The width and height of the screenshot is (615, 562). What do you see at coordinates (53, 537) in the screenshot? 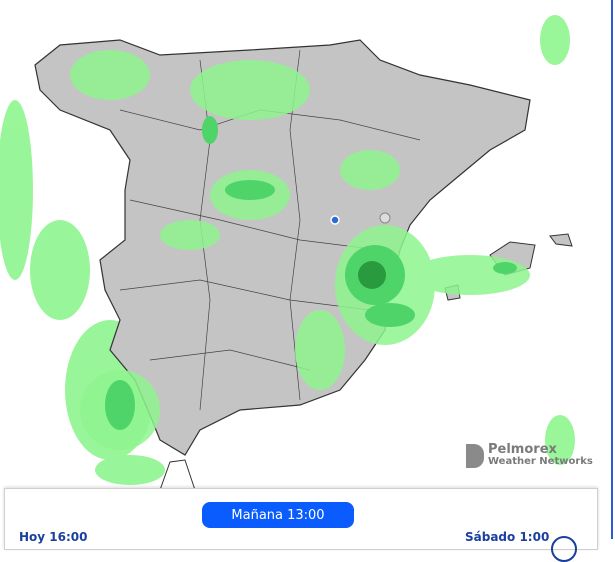
I see `timeline-start-label: Hoy 16:00` at bounding box center [53, 537].